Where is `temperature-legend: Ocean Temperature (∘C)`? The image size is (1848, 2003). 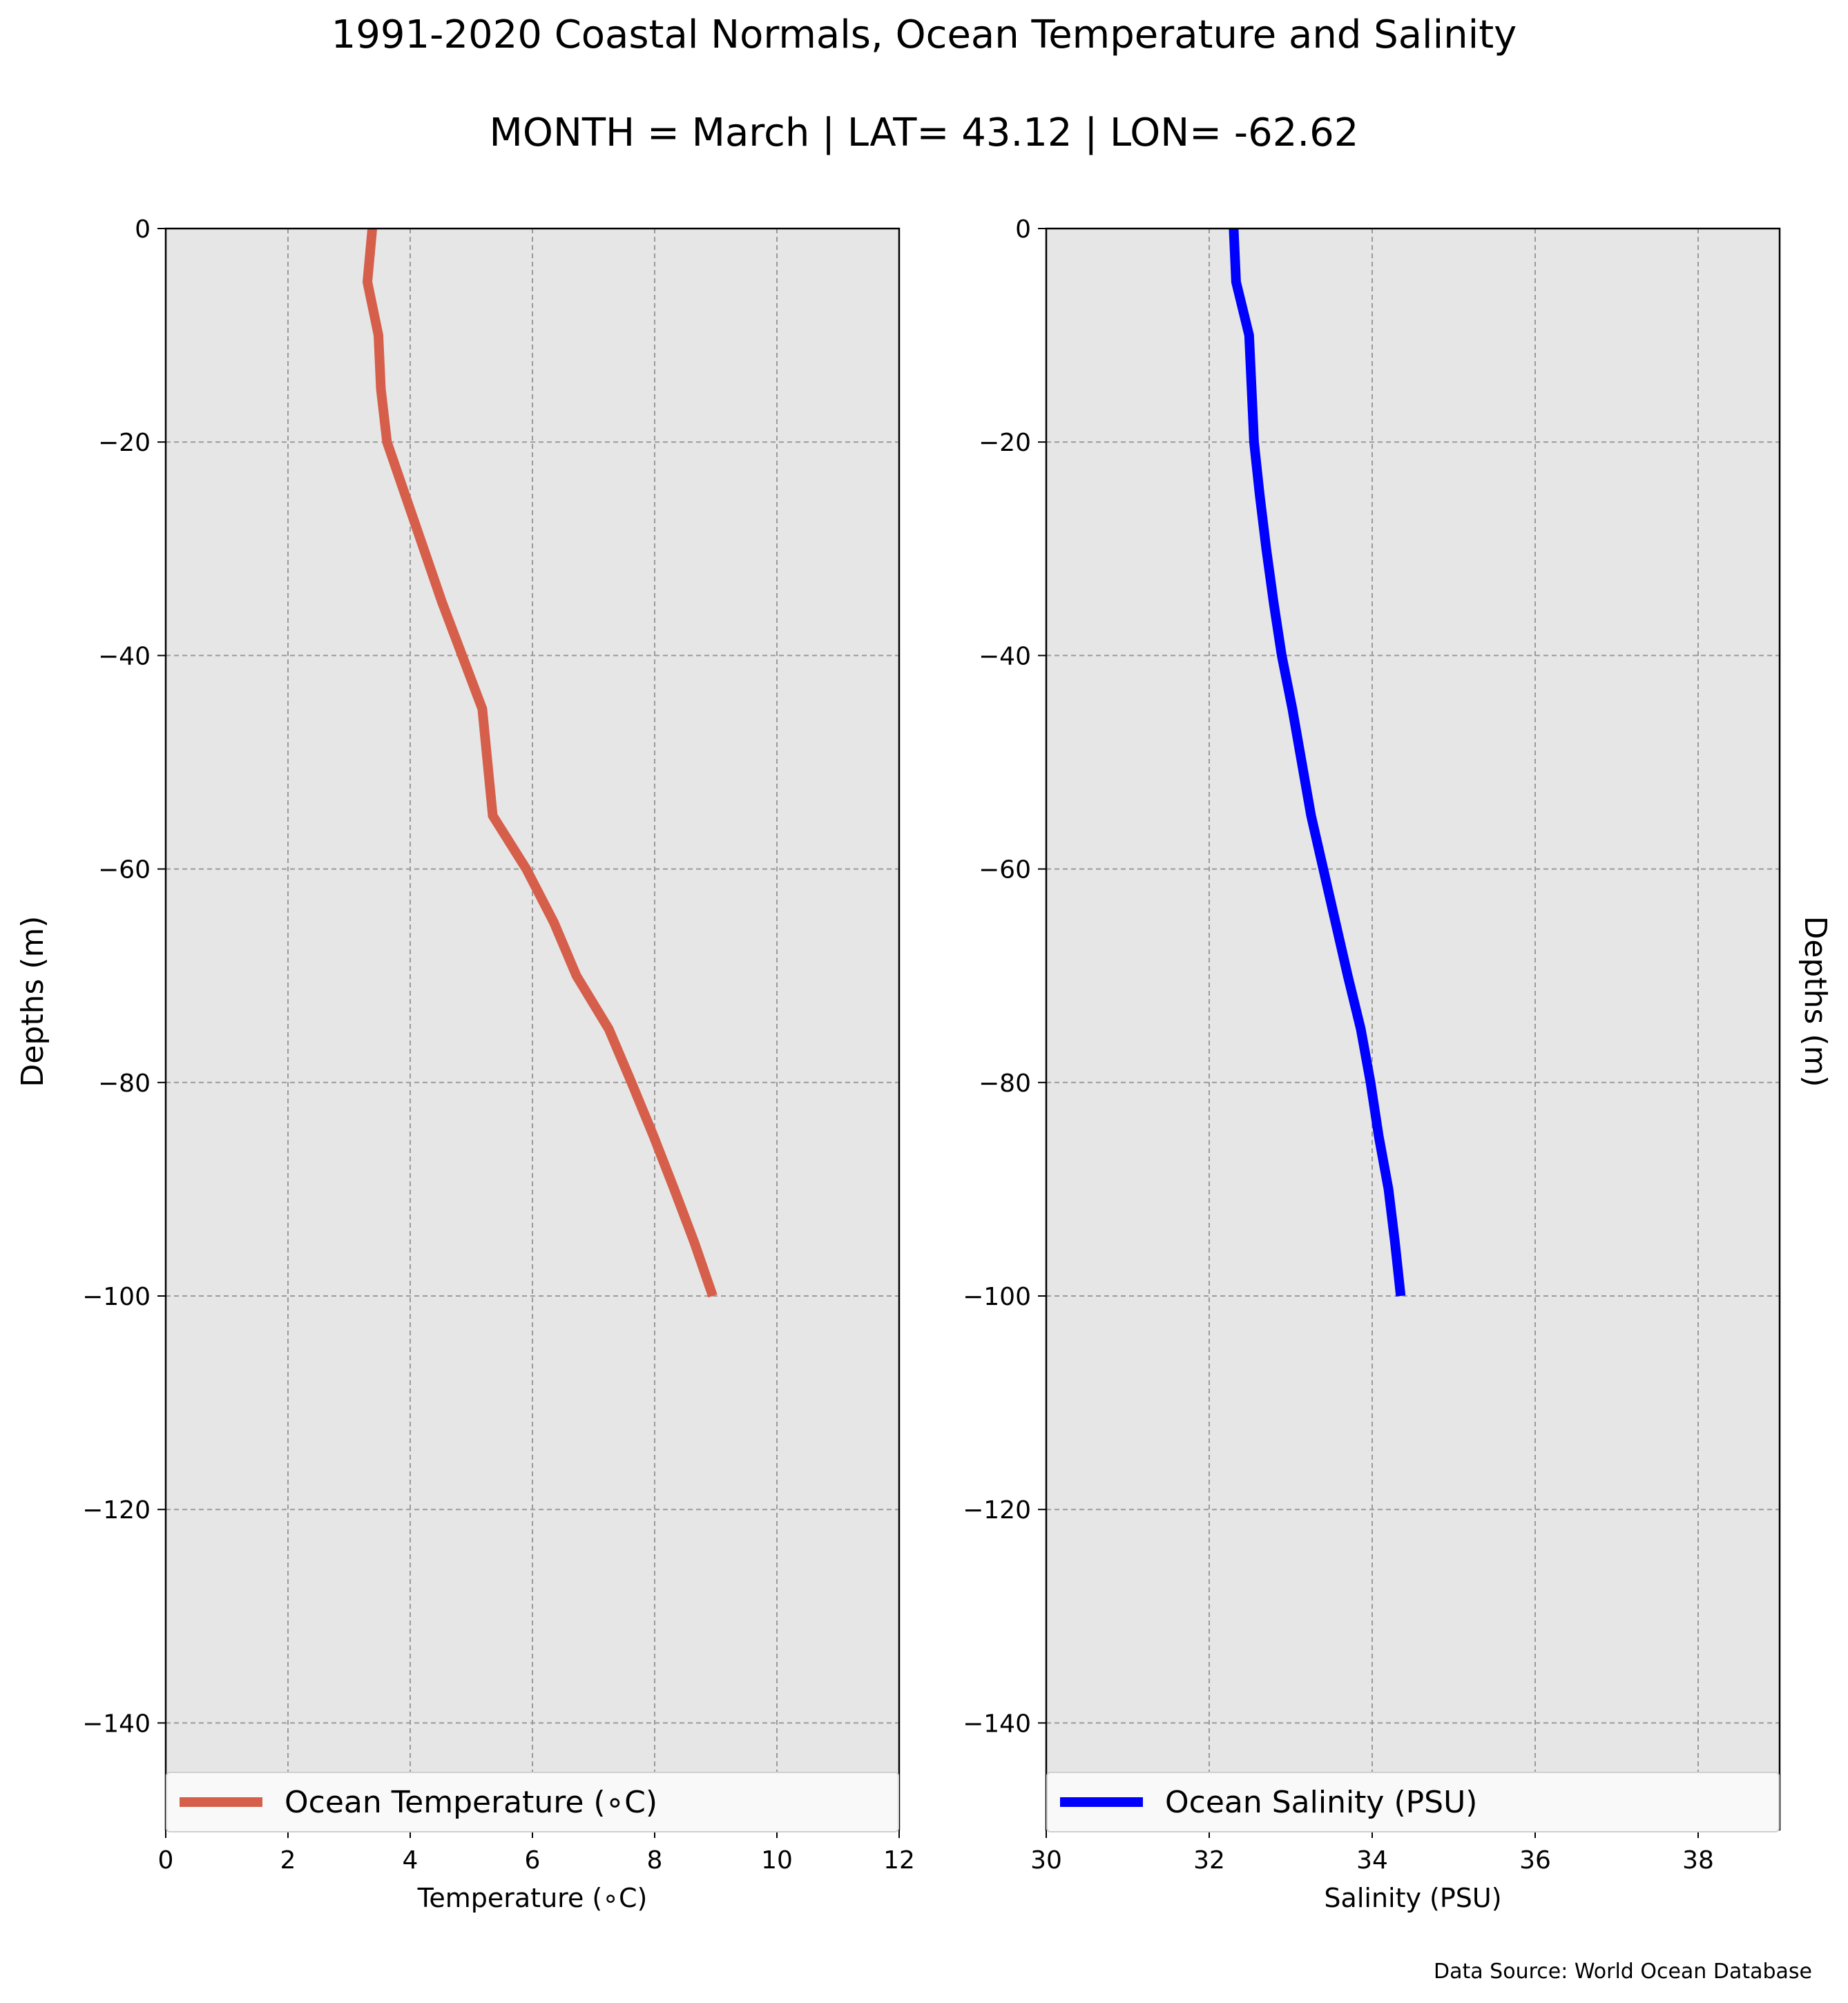 temperature-legend: Ocean Temperature (∘C) is located at coordinates (532, 1802).